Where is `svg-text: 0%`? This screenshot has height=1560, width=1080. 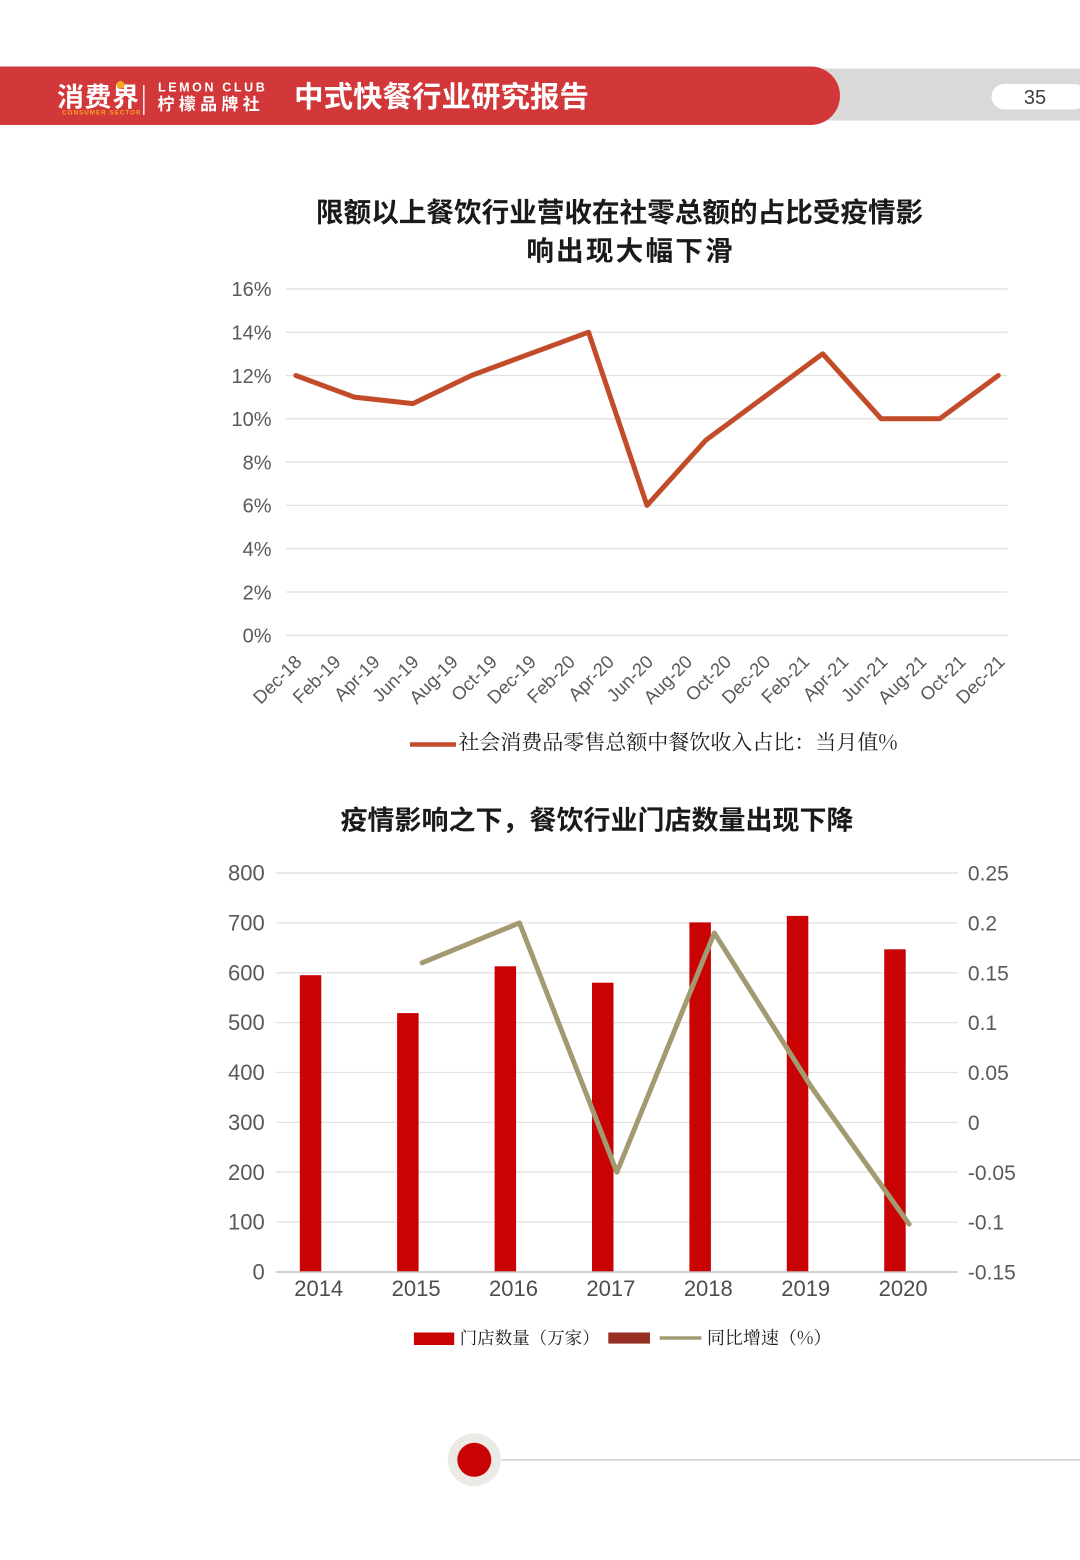 svg-text: 0% is located at coordinates (257, 637).